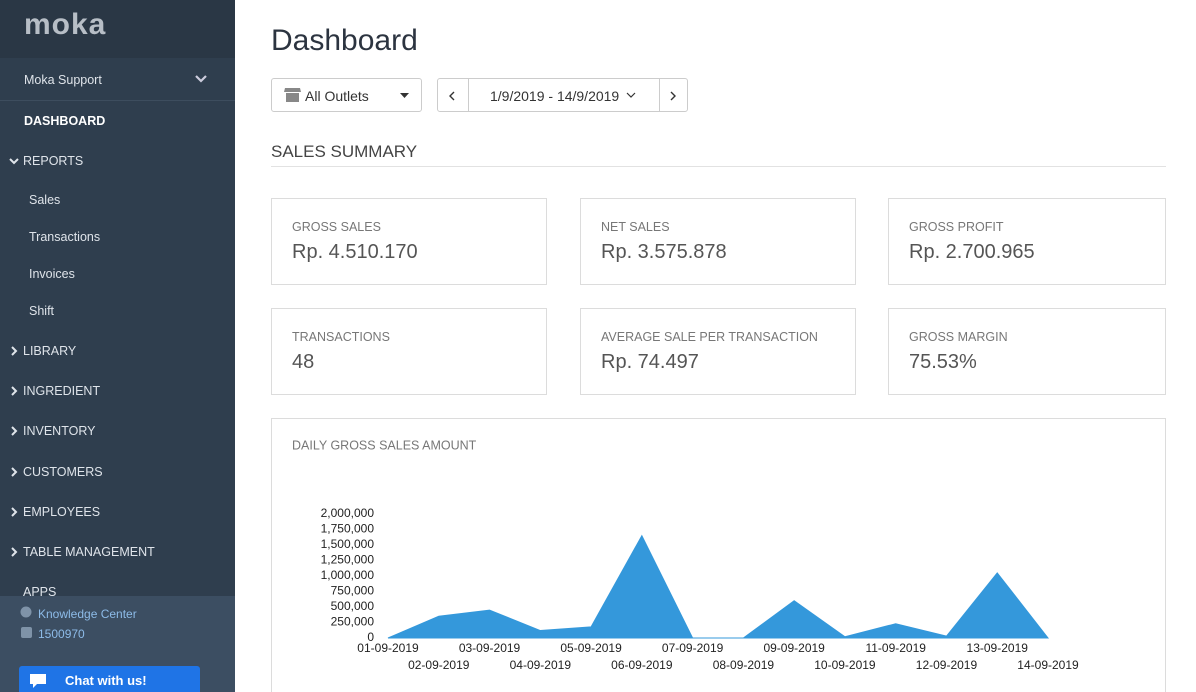  I want to click on prev, so click(453, 96).